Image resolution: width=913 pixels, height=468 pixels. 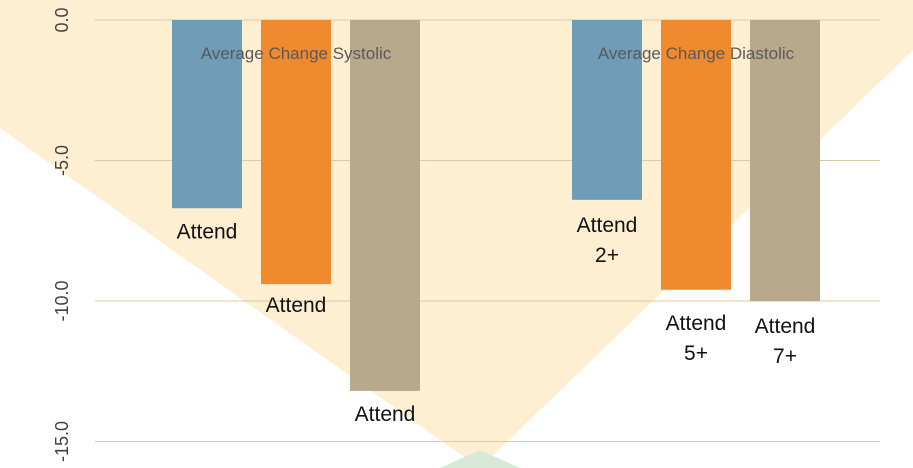 I want to click on bar-label: Attend 2+, so click(x=607, y=240).